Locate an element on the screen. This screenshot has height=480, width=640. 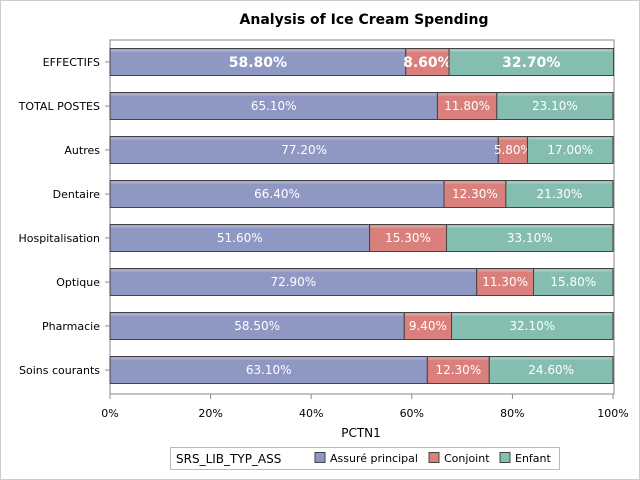
x-tick-label: 0% is located at coordinates (109, 413).